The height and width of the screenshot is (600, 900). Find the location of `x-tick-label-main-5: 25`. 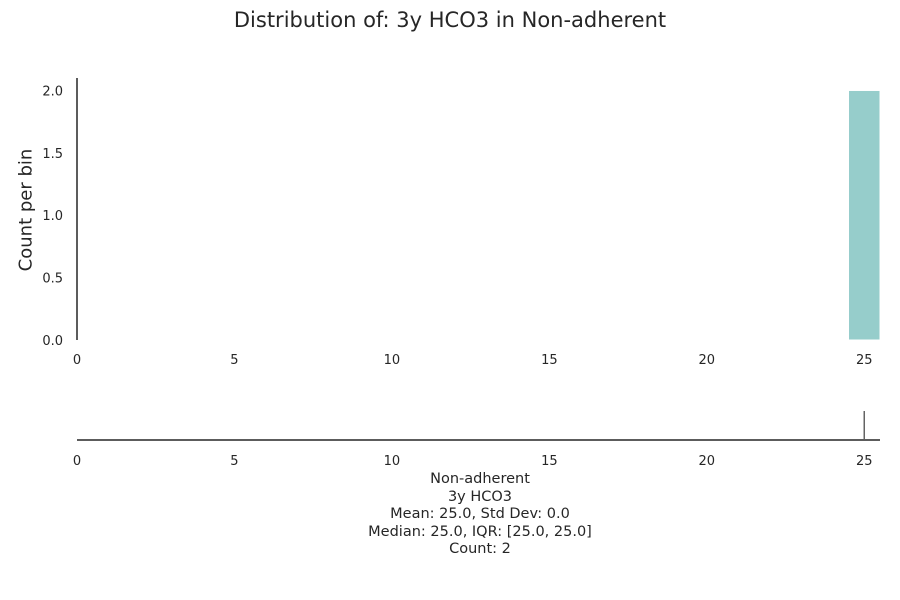

x-tick-label-main-5: 25 is located at coordinates (864, 360).